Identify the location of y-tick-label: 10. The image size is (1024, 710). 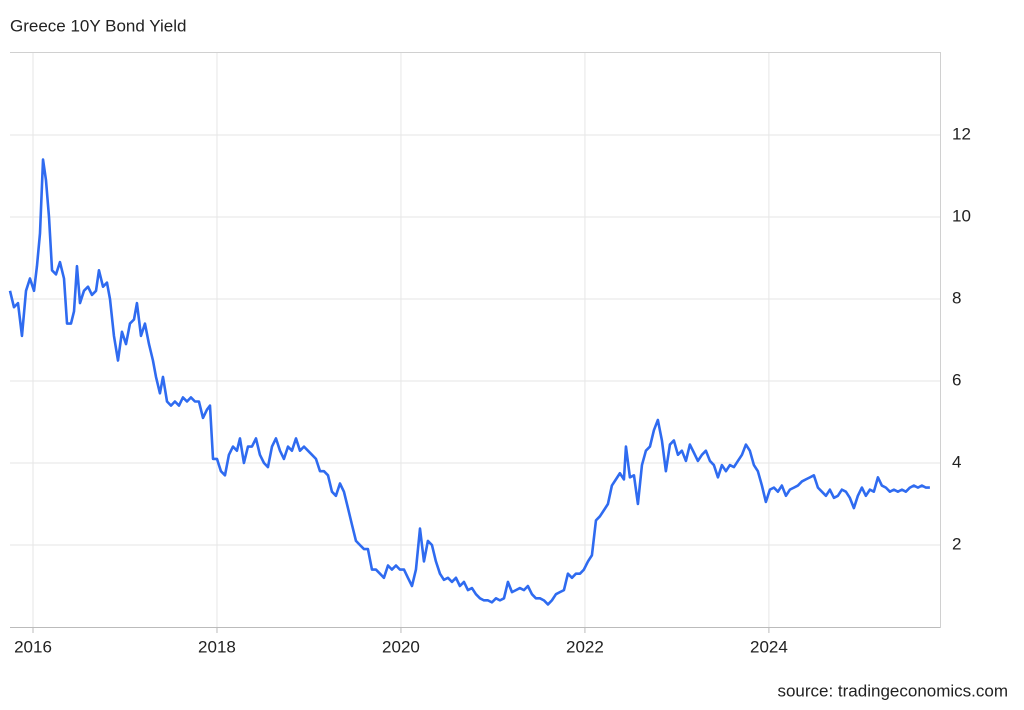
(961, 215).